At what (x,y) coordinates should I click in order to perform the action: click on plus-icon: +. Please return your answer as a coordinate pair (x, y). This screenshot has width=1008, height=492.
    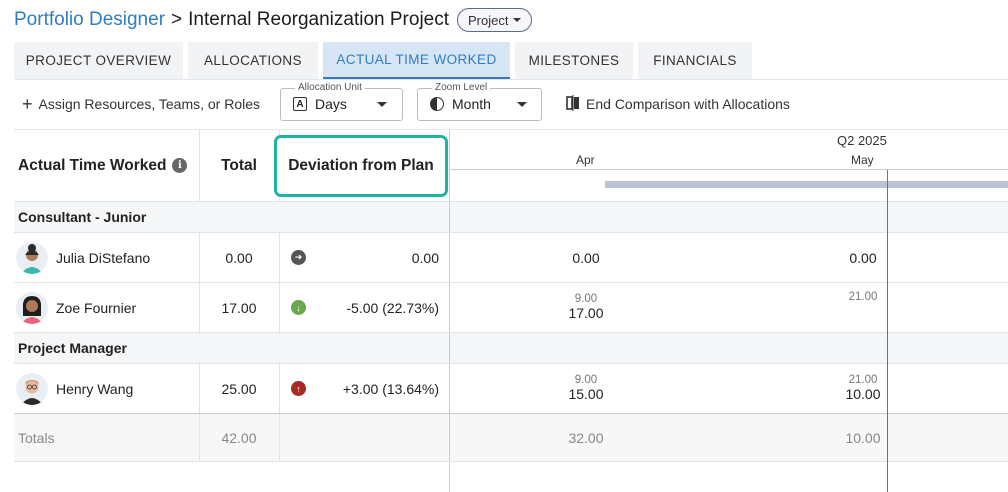
    Looking at the image, I should click on (27, 104).